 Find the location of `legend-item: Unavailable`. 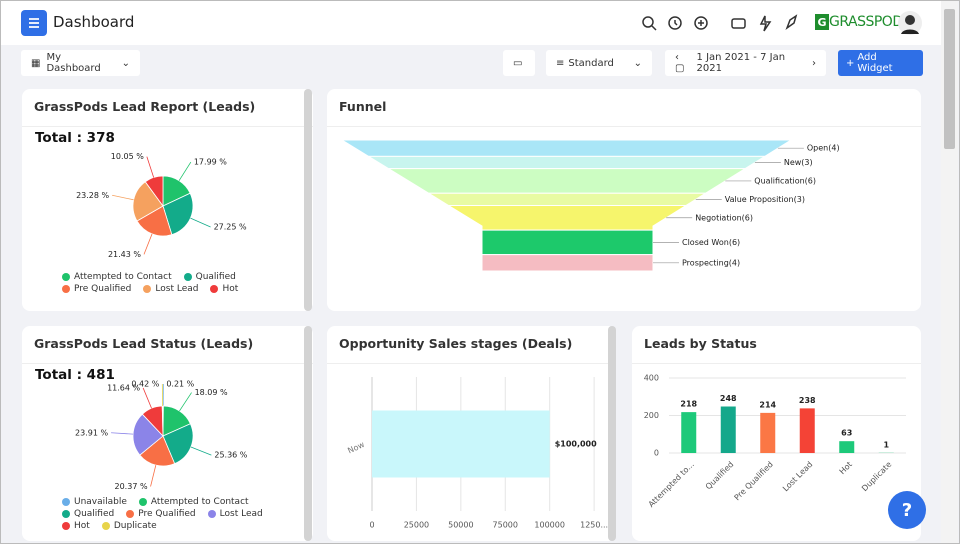

legend-item: Unavailable is located at coordinates (94, 502).